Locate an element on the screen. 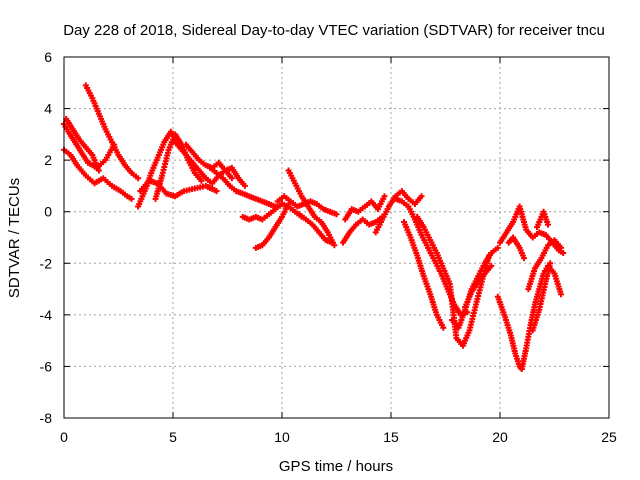  series-track-w is located at coordinates (478, 286).